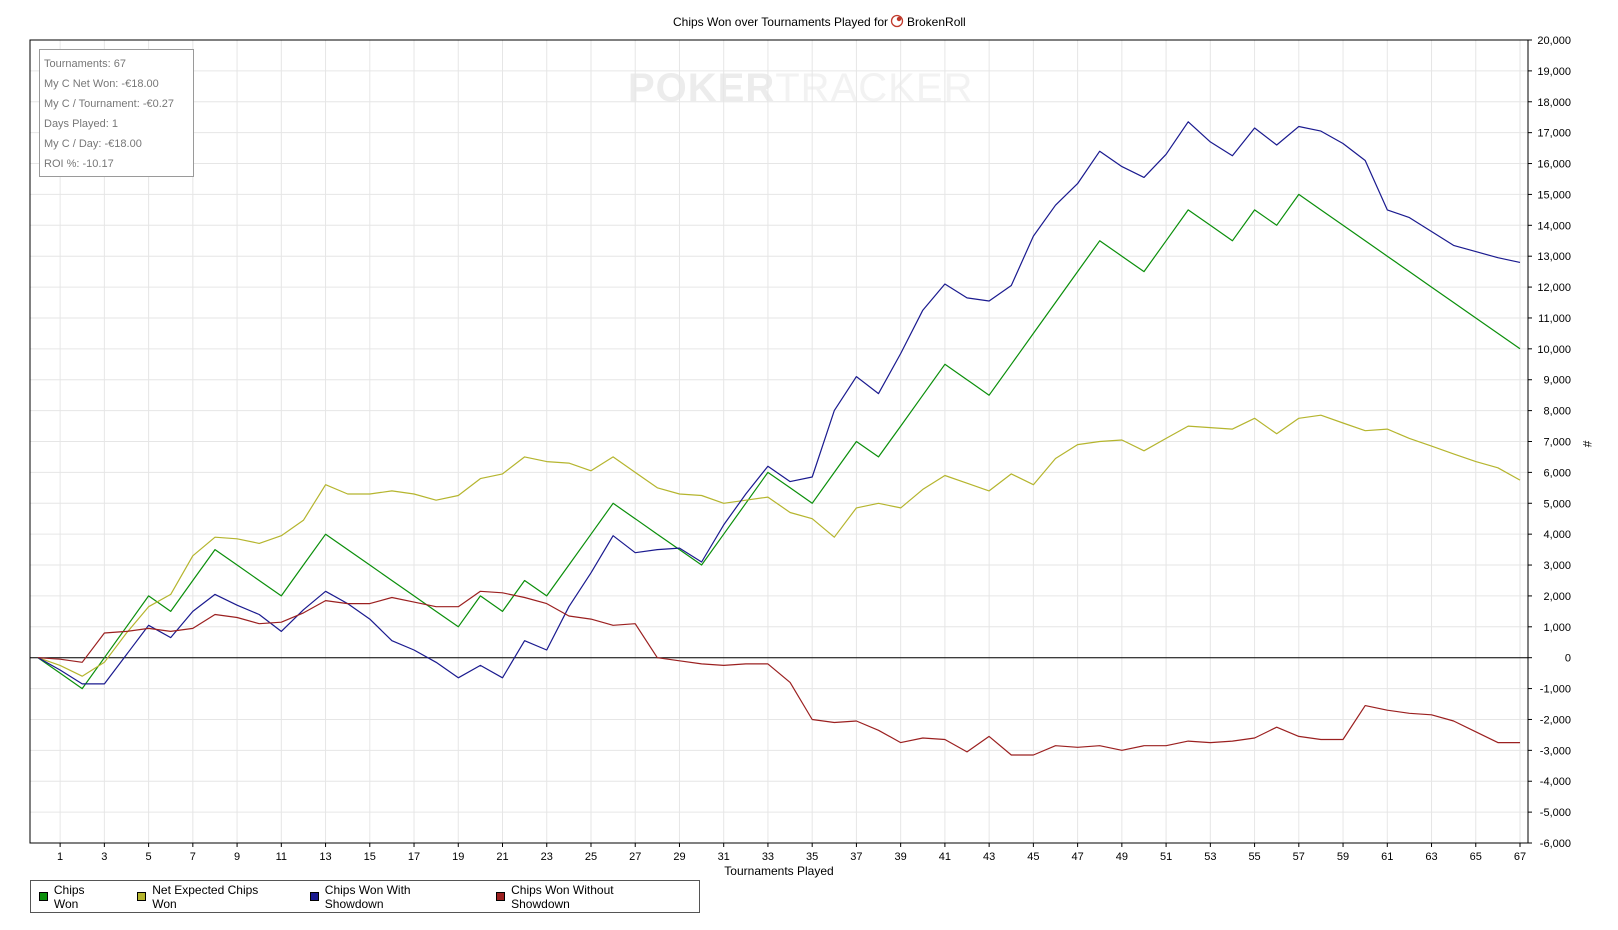 The height and width of the screenshot is (930, 1618). What do you see at coordinates (502, 857) in the screenshot?
I see `x-tick-label: 21` at bounding box center [502, 857].